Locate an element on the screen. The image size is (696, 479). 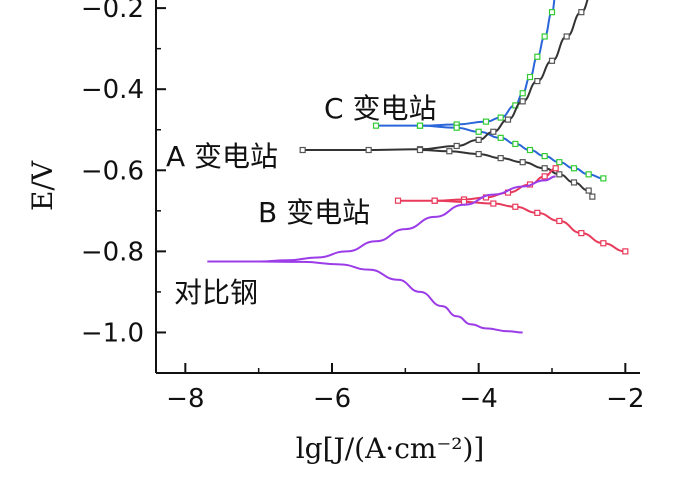
x-tick-label: −8 is located at coordinates (185, 399).